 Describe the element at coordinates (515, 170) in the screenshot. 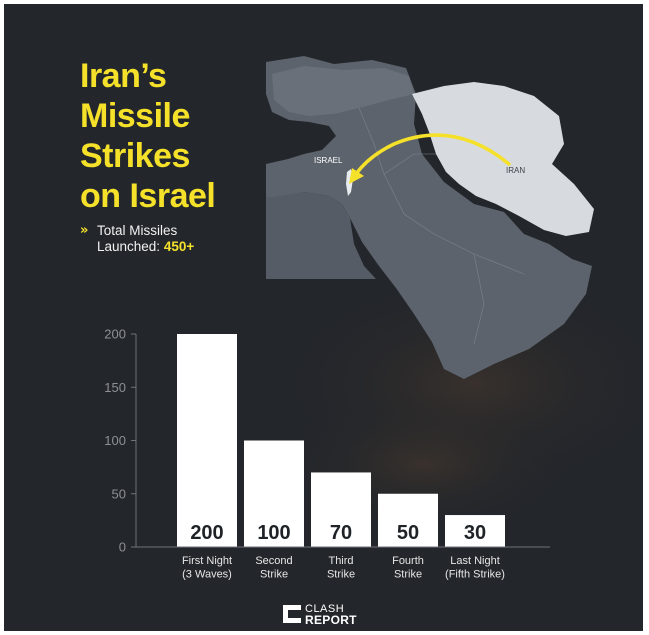

I see `map-label-iran: IRAN` at that location.